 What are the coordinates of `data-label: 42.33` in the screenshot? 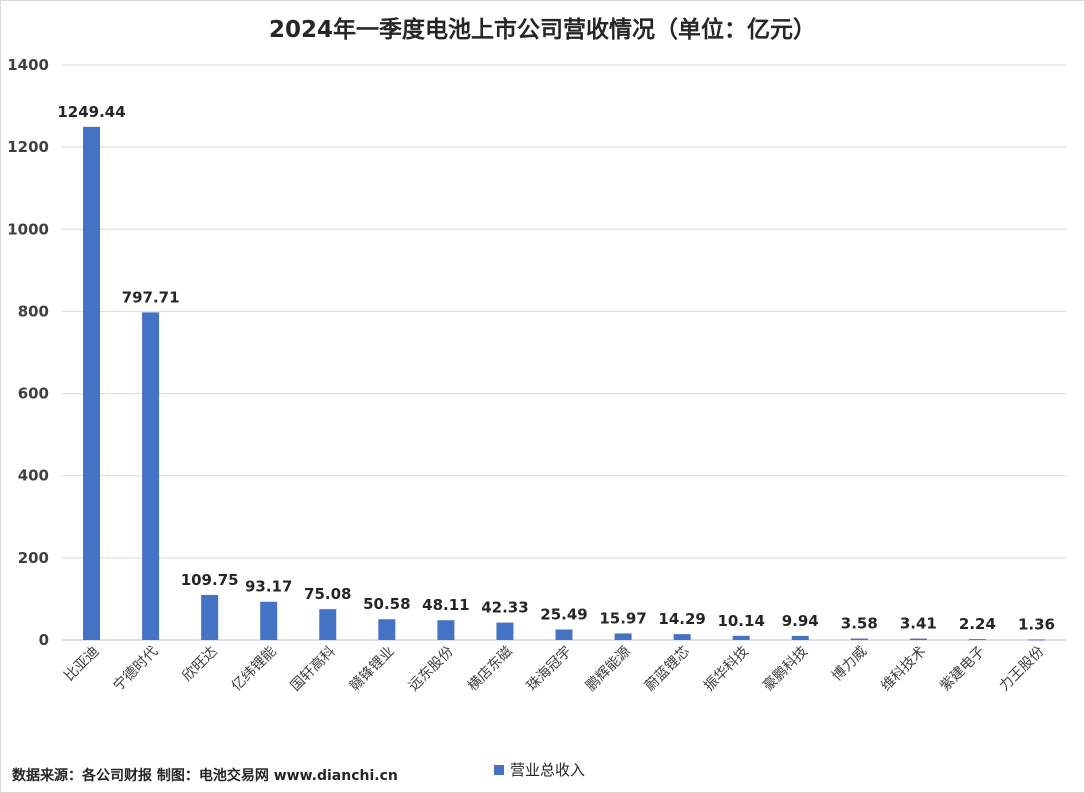 It's located at (504, 608).